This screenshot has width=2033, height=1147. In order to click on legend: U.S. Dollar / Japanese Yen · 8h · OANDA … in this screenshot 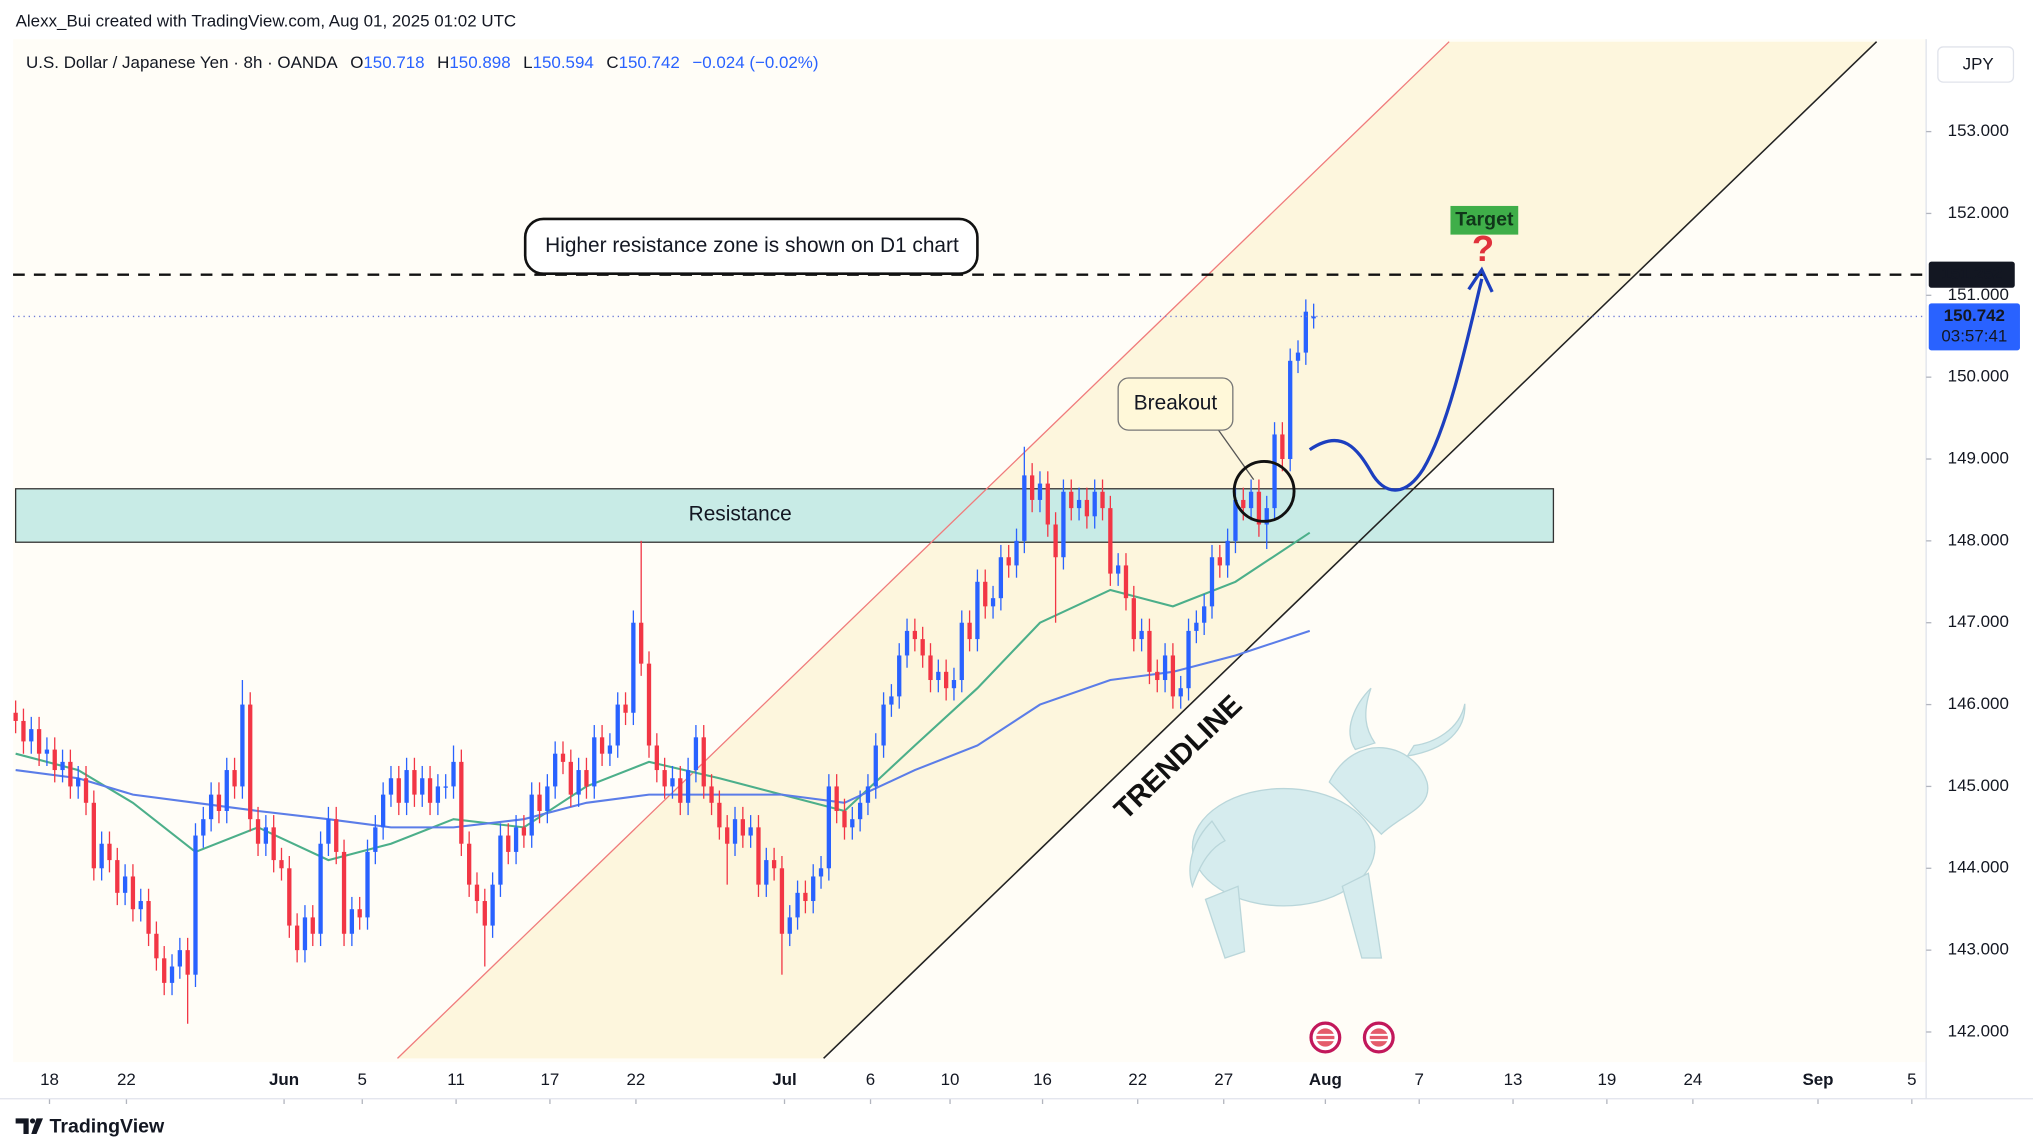, I will do `click(422, 62)`.